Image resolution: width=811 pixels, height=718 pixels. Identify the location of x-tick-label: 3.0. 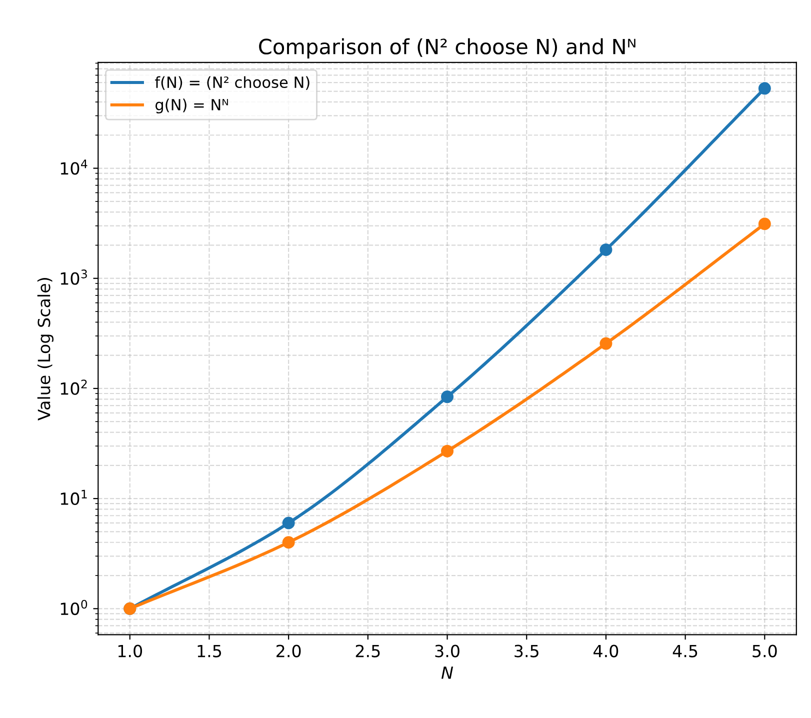
(447, 651).